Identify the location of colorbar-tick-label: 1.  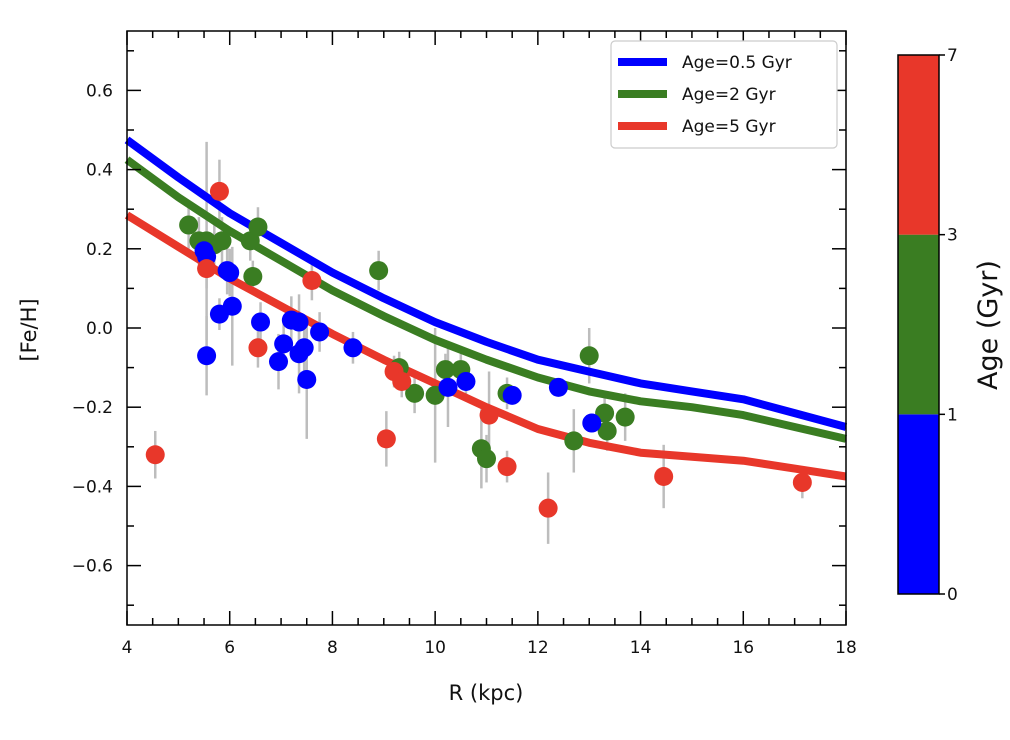
(952, 415).